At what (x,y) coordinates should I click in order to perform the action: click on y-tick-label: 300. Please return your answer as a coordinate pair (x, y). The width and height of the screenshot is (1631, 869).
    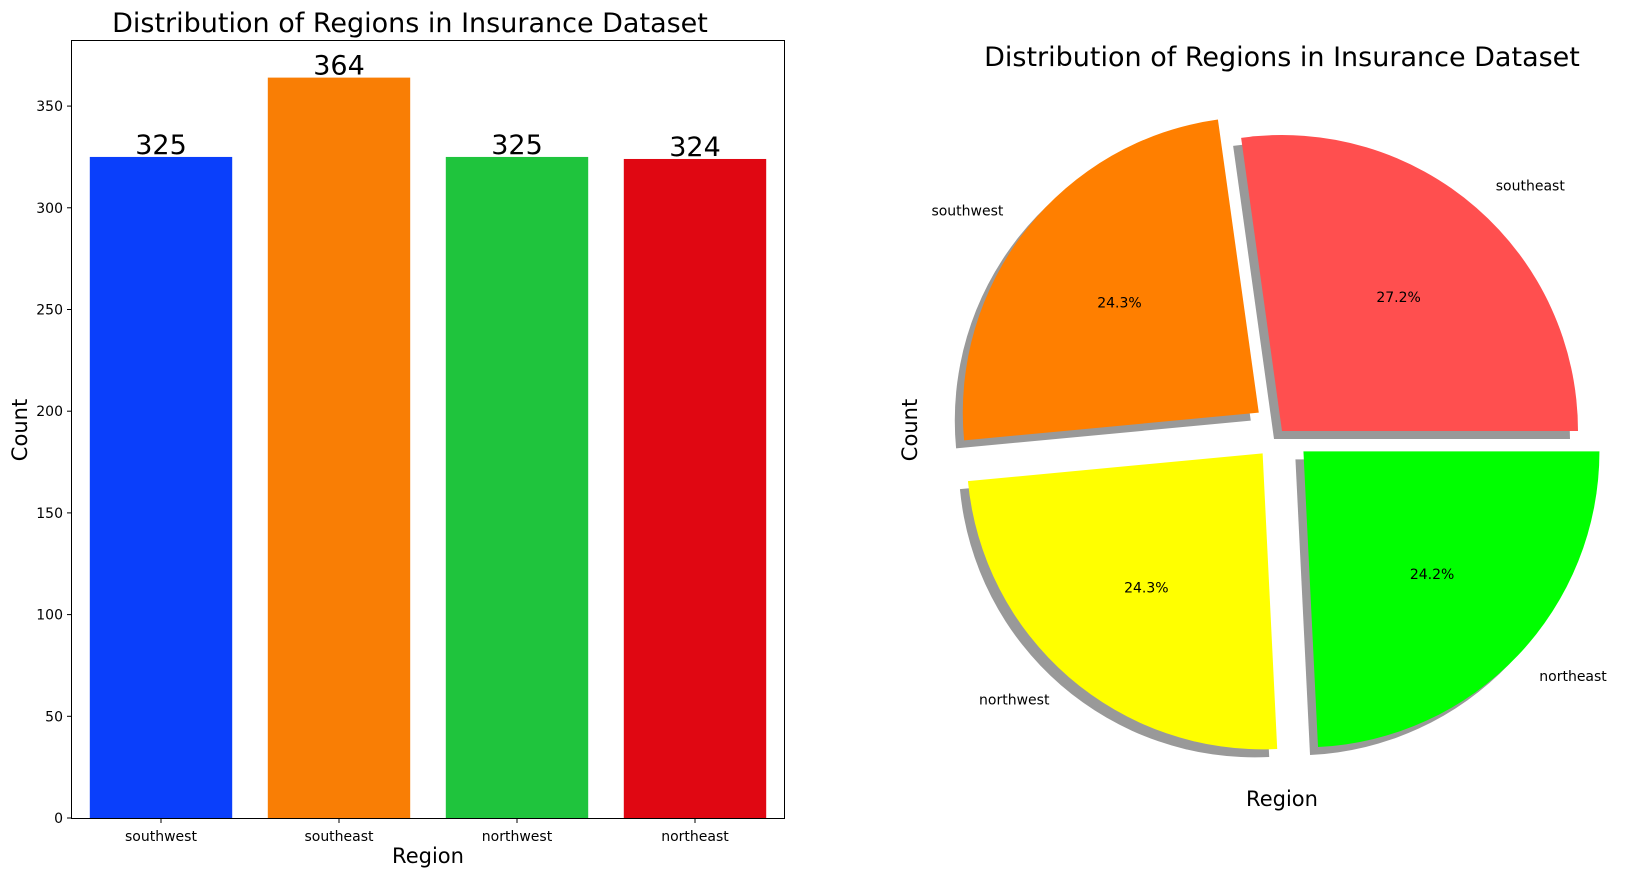
    Looking at the image, I should click on (49, 209).